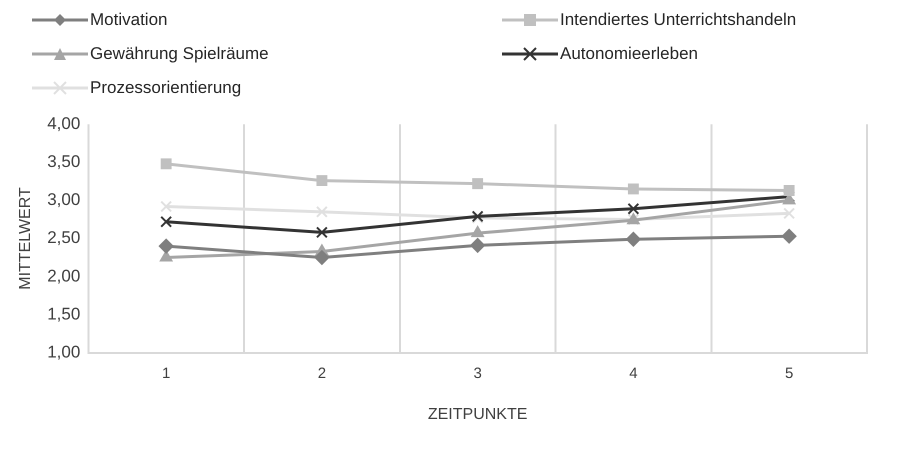  What do you see at coordinates (129, 20) in the screenshot?
I see `legend-label: Motivation` at bounding box center [129, 20].